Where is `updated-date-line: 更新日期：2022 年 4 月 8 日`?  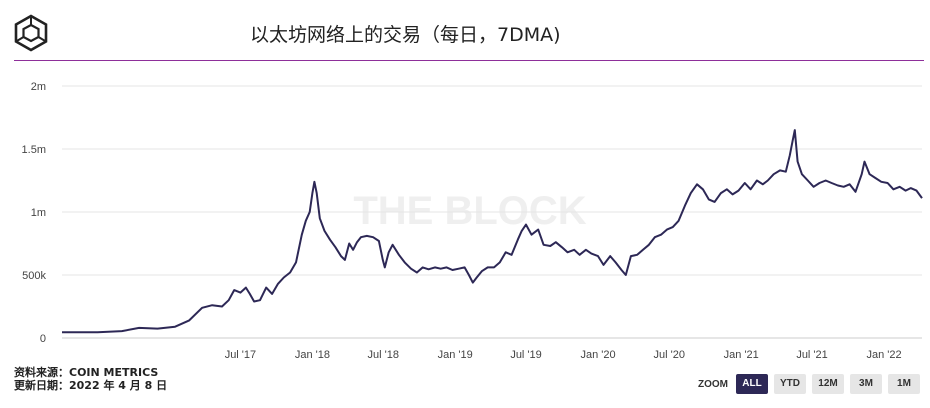 updated-date-line: 更新日期：2022 年 4 月 8 日 is located at coordinates (91, 385).